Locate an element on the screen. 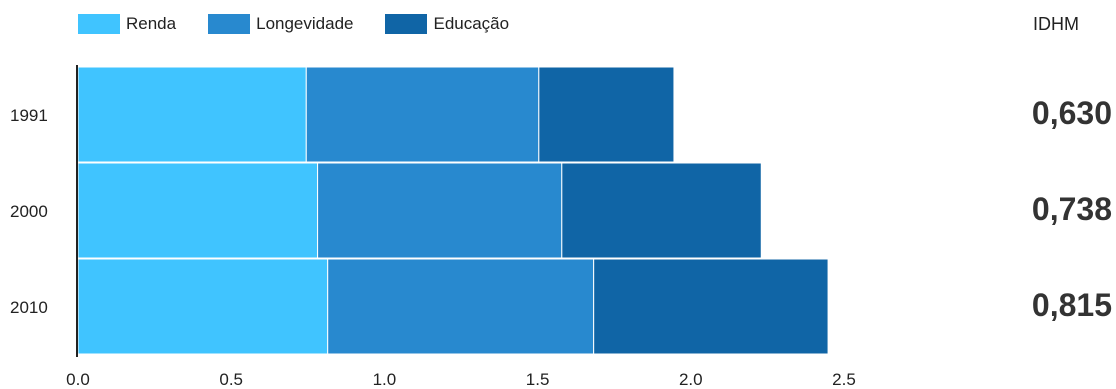 The width and height of the screenshot is (1116, 389). legend-swatch-renda is located at coordinates (99, 24).